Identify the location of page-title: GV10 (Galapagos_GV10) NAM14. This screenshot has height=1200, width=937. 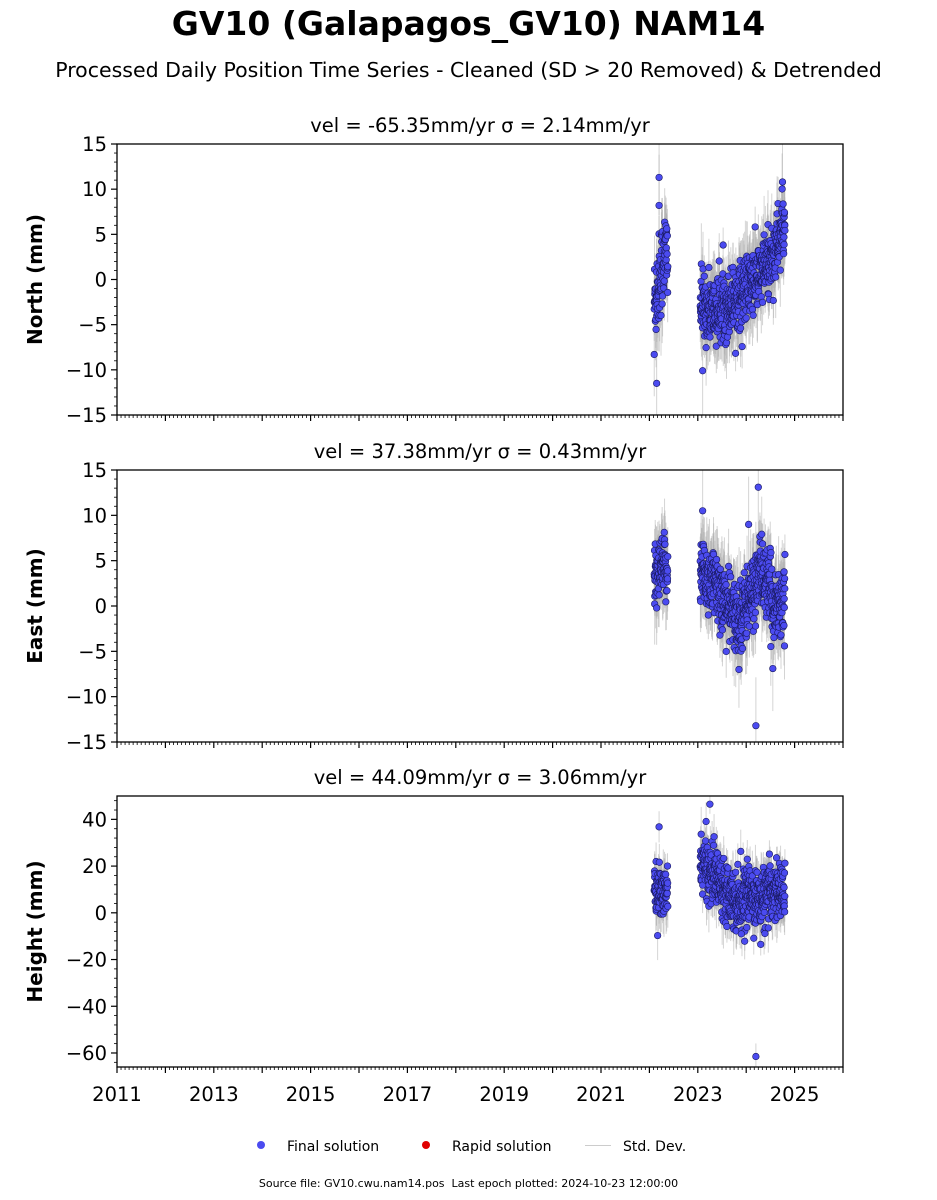
(468, 23).